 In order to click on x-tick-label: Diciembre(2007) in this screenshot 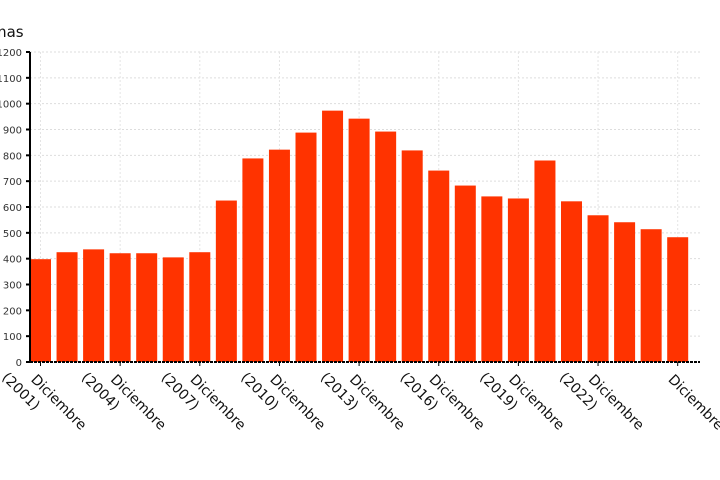, I will do `click(203, 402)`.